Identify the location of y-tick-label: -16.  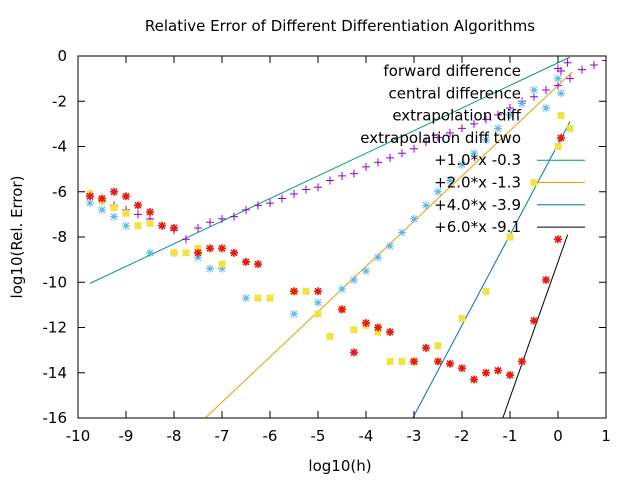
(55, 418).